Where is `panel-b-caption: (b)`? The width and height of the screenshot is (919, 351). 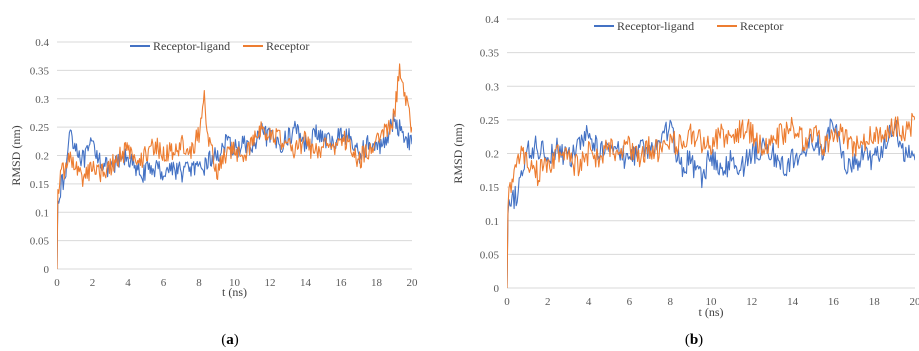
panel-b-caption: (b) is located at coordinates (694, 340).